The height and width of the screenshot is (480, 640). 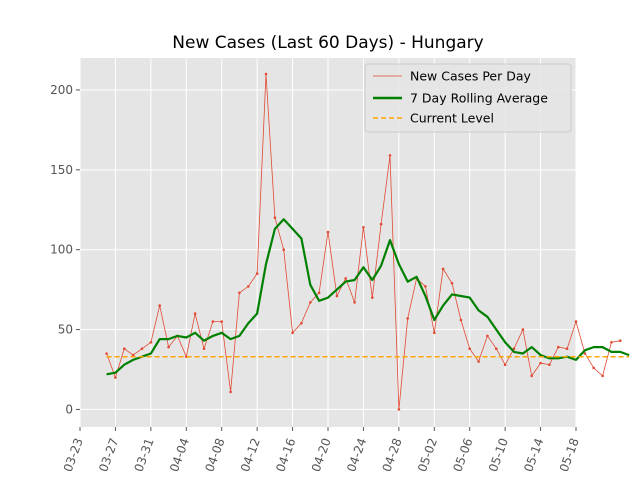 I want to click on x-tick-label: 04-24, so click(x=356, y=455).